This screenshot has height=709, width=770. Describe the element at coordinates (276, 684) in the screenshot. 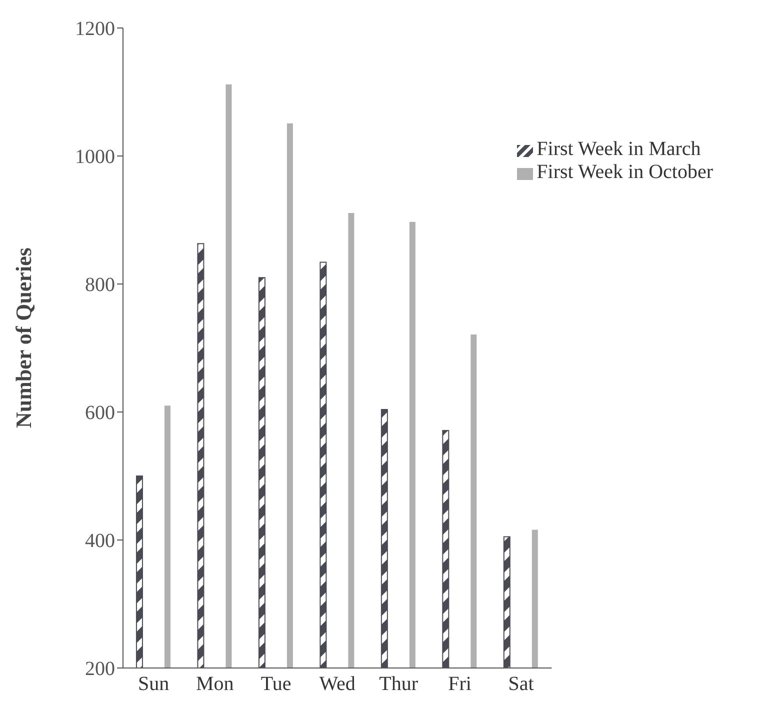

I see `x-tick-label: Tue` at that location.